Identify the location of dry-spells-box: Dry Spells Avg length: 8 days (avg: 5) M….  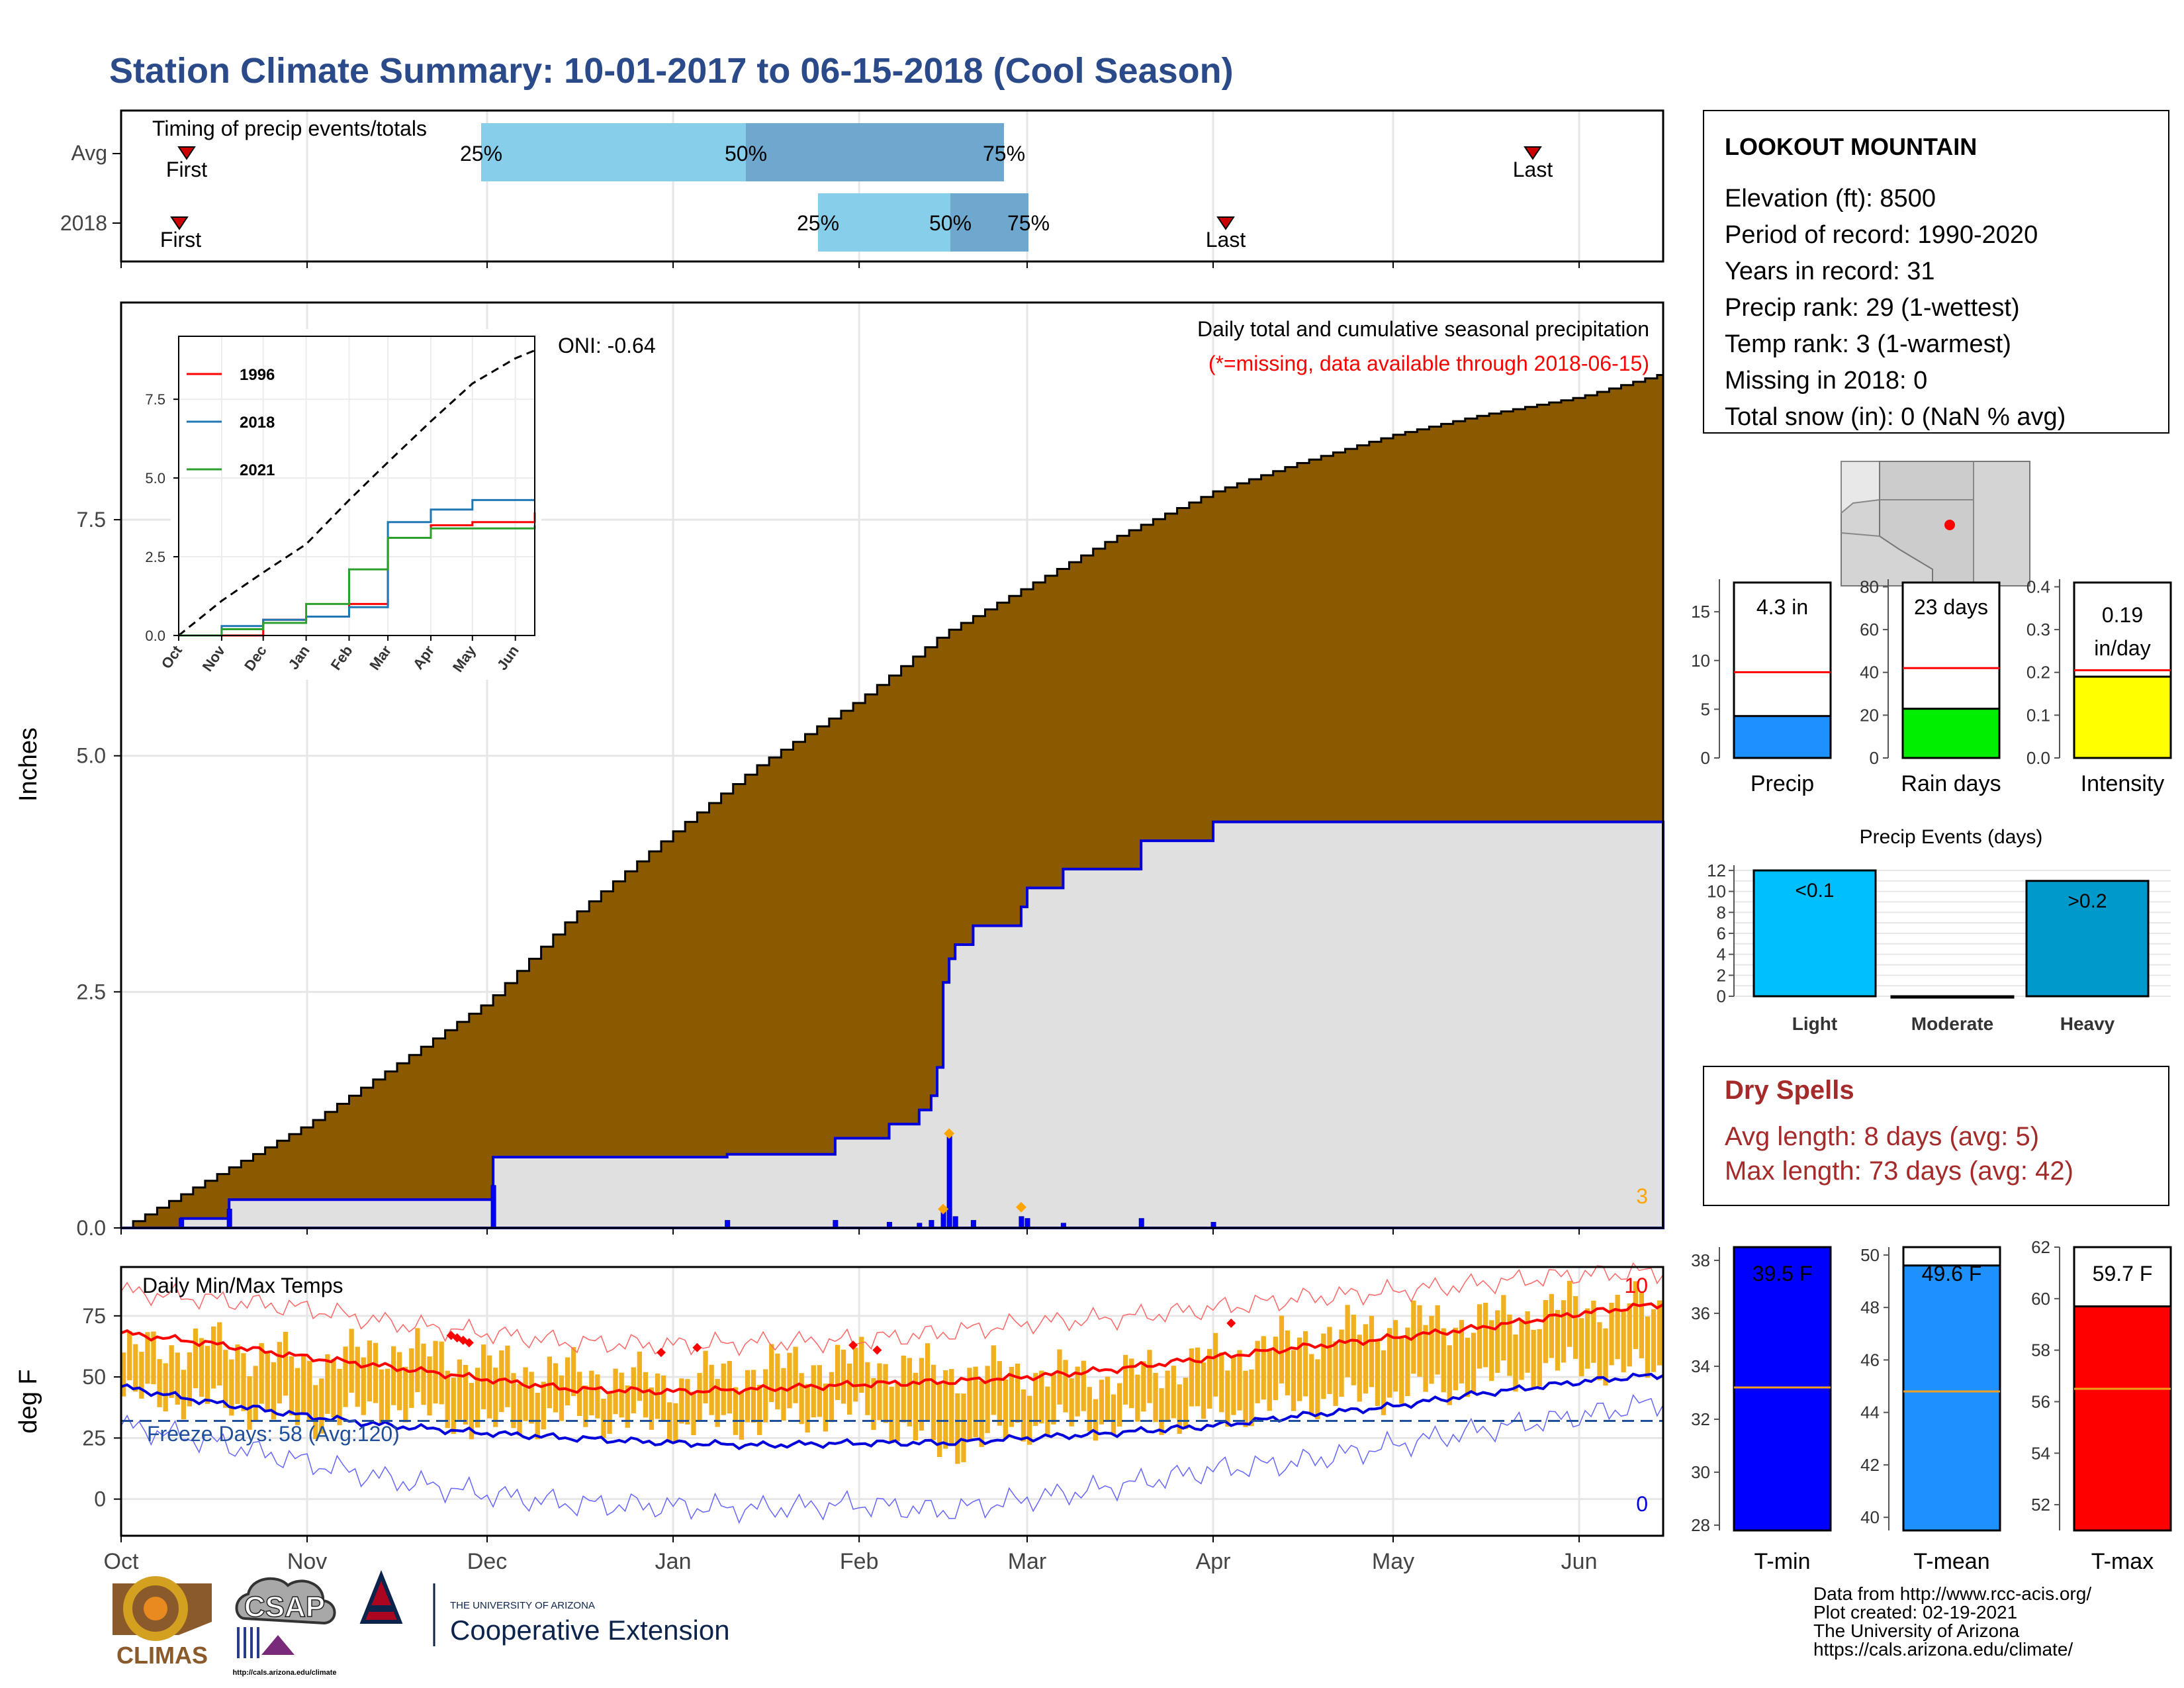
(1936, 1136).